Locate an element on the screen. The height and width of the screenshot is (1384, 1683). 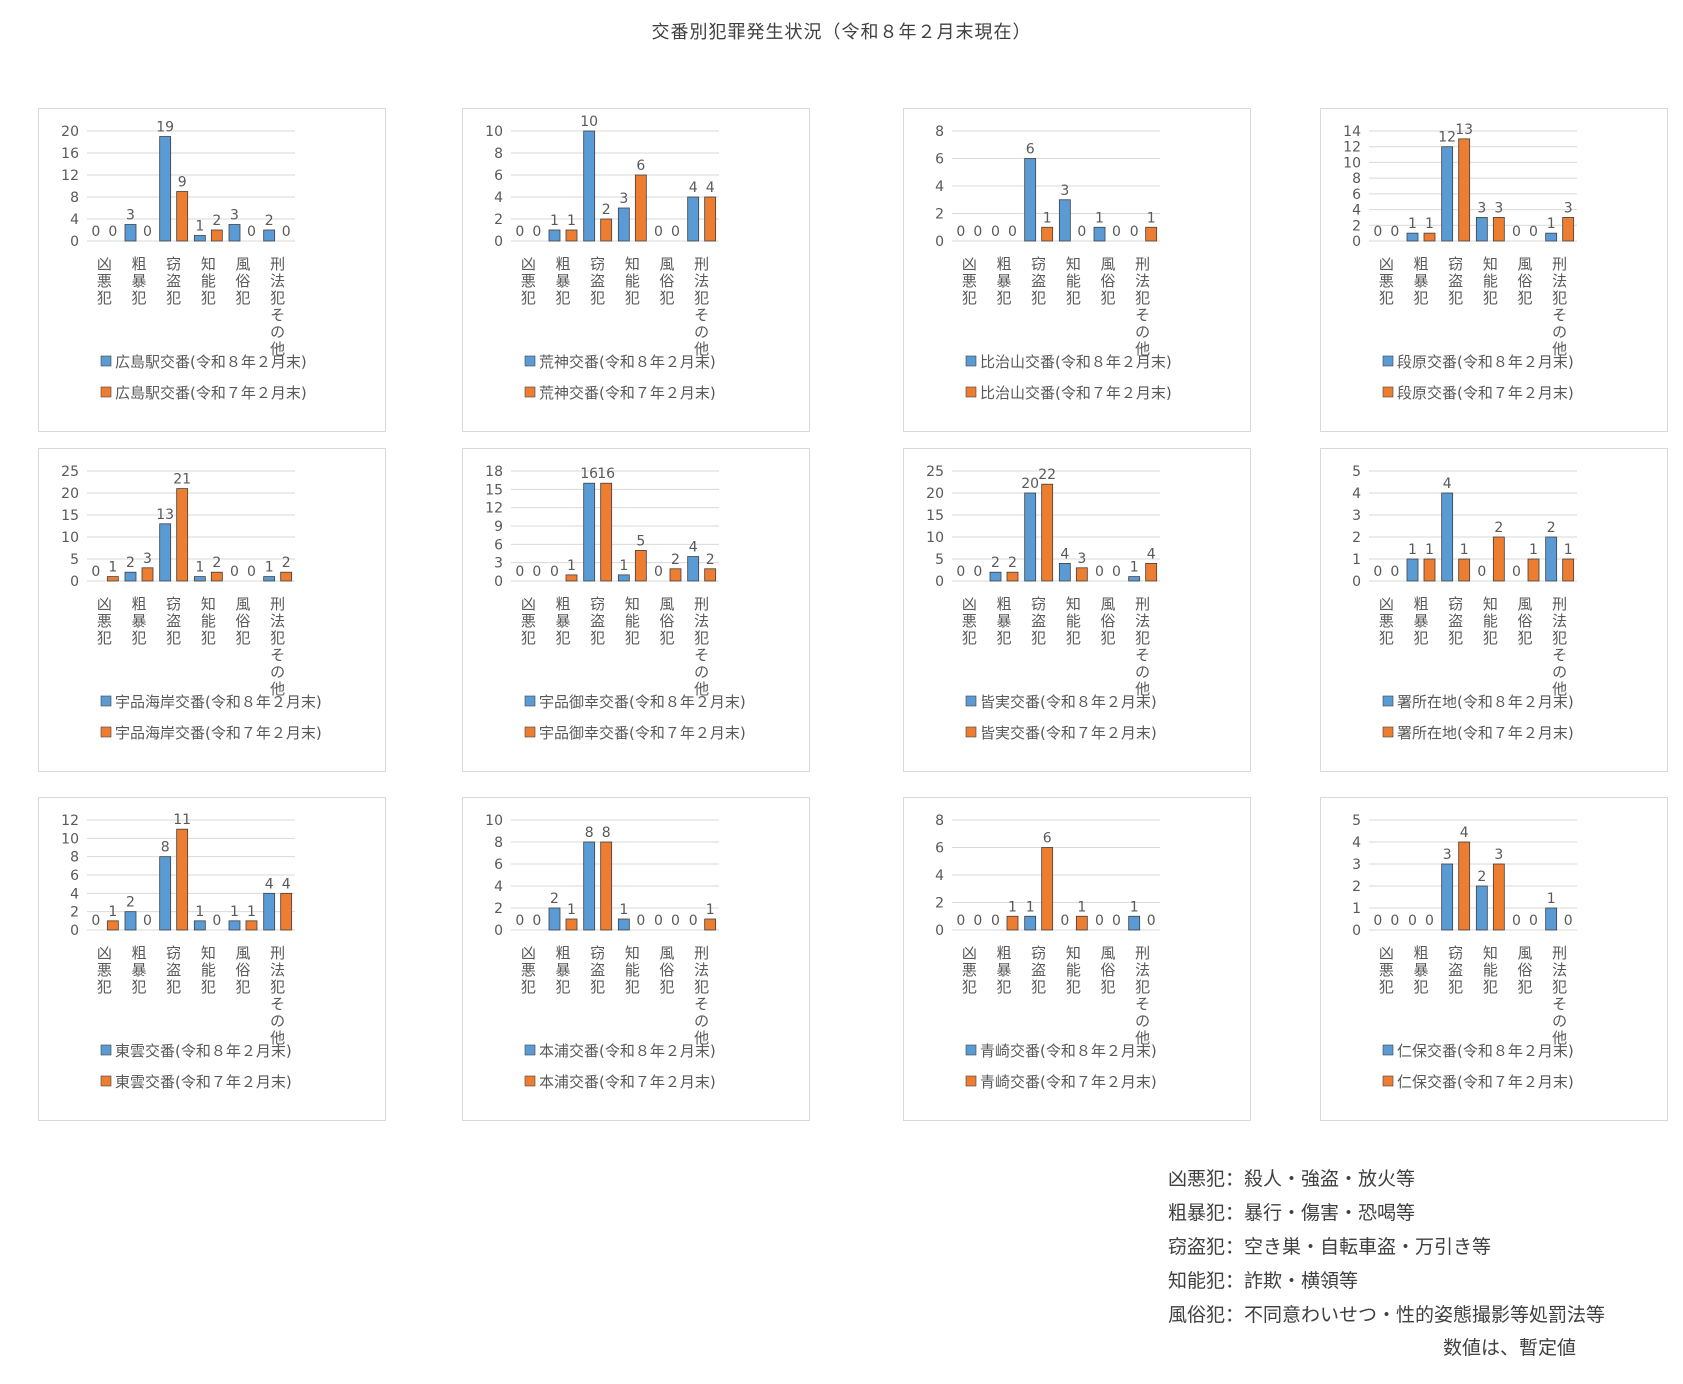
data-label: 12 is located at coordinates (1447, 138).